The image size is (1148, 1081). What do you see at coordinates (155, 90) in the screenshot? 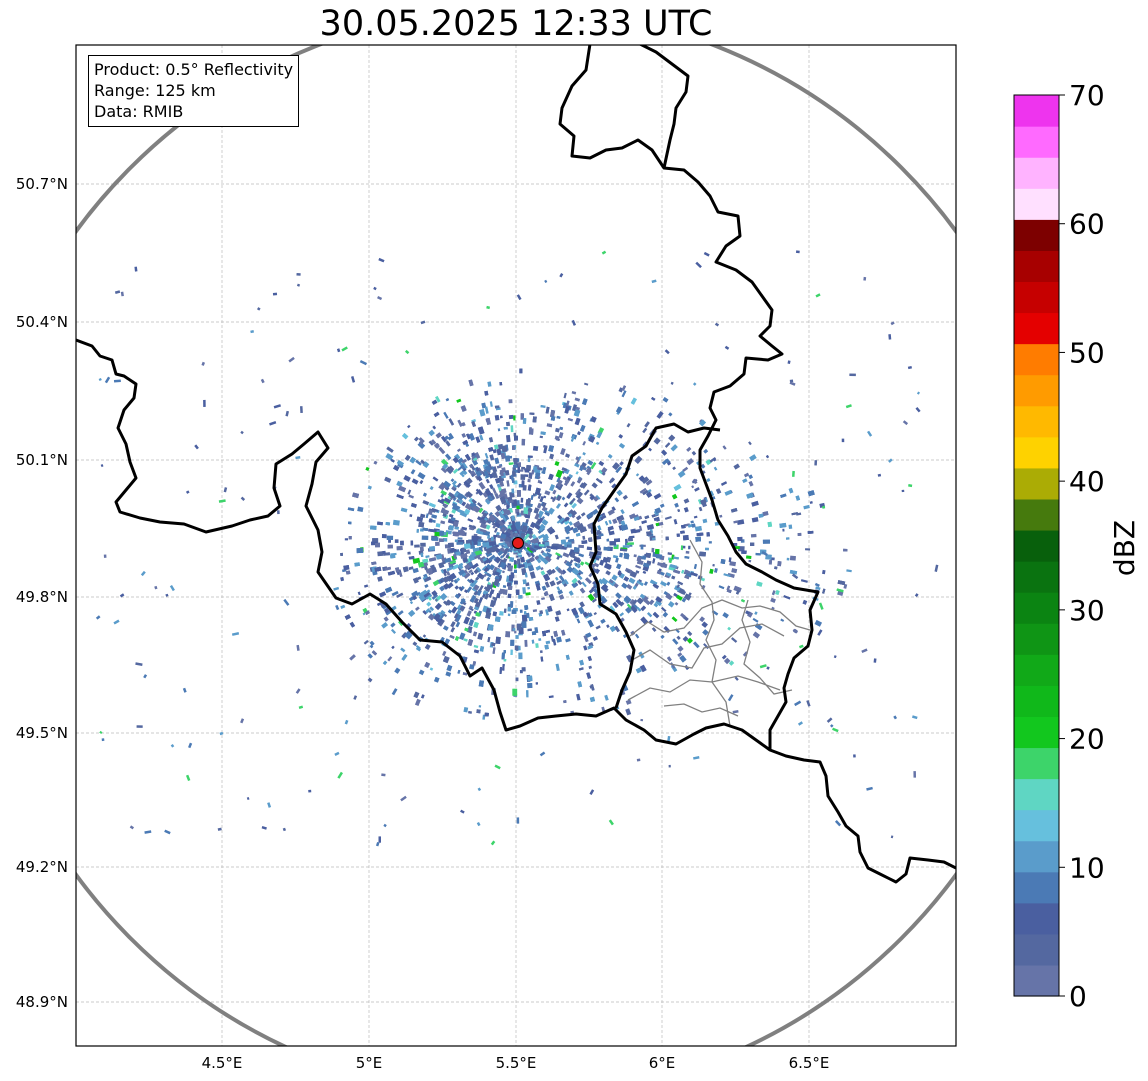
I see `info-range: Range: 125 km` at bounding box center [155, 90].